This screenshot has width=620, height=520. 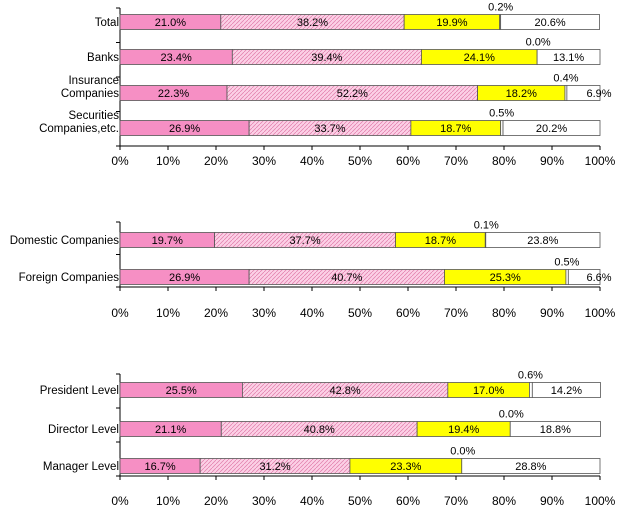 What do you see at coordinates (81, 467) in the screenshot?
I see `category-label: Manager Level` at bounding box center [81, 467].